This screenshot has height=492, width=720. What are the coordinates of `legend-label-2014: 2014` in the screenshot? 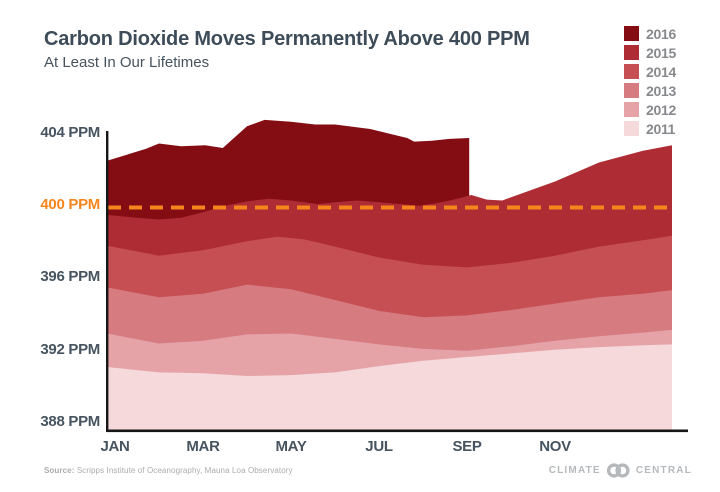 It's located at (661, 71).